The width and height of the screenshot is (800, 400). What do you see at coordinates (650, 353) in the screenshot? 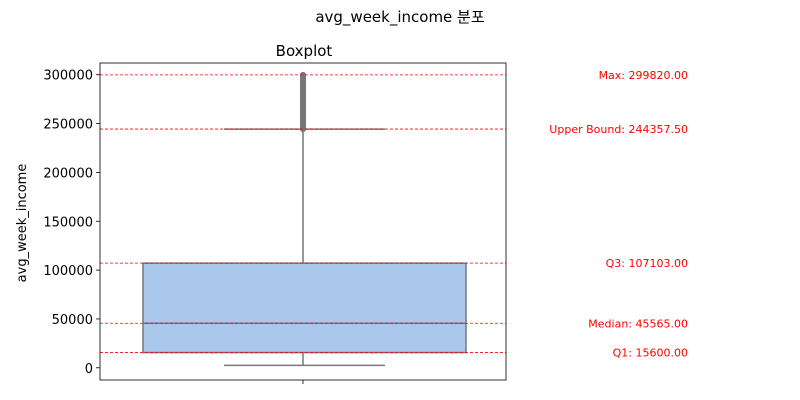
I see `reference-label: Q1: 15600.00` at bounding box center [650, 353].